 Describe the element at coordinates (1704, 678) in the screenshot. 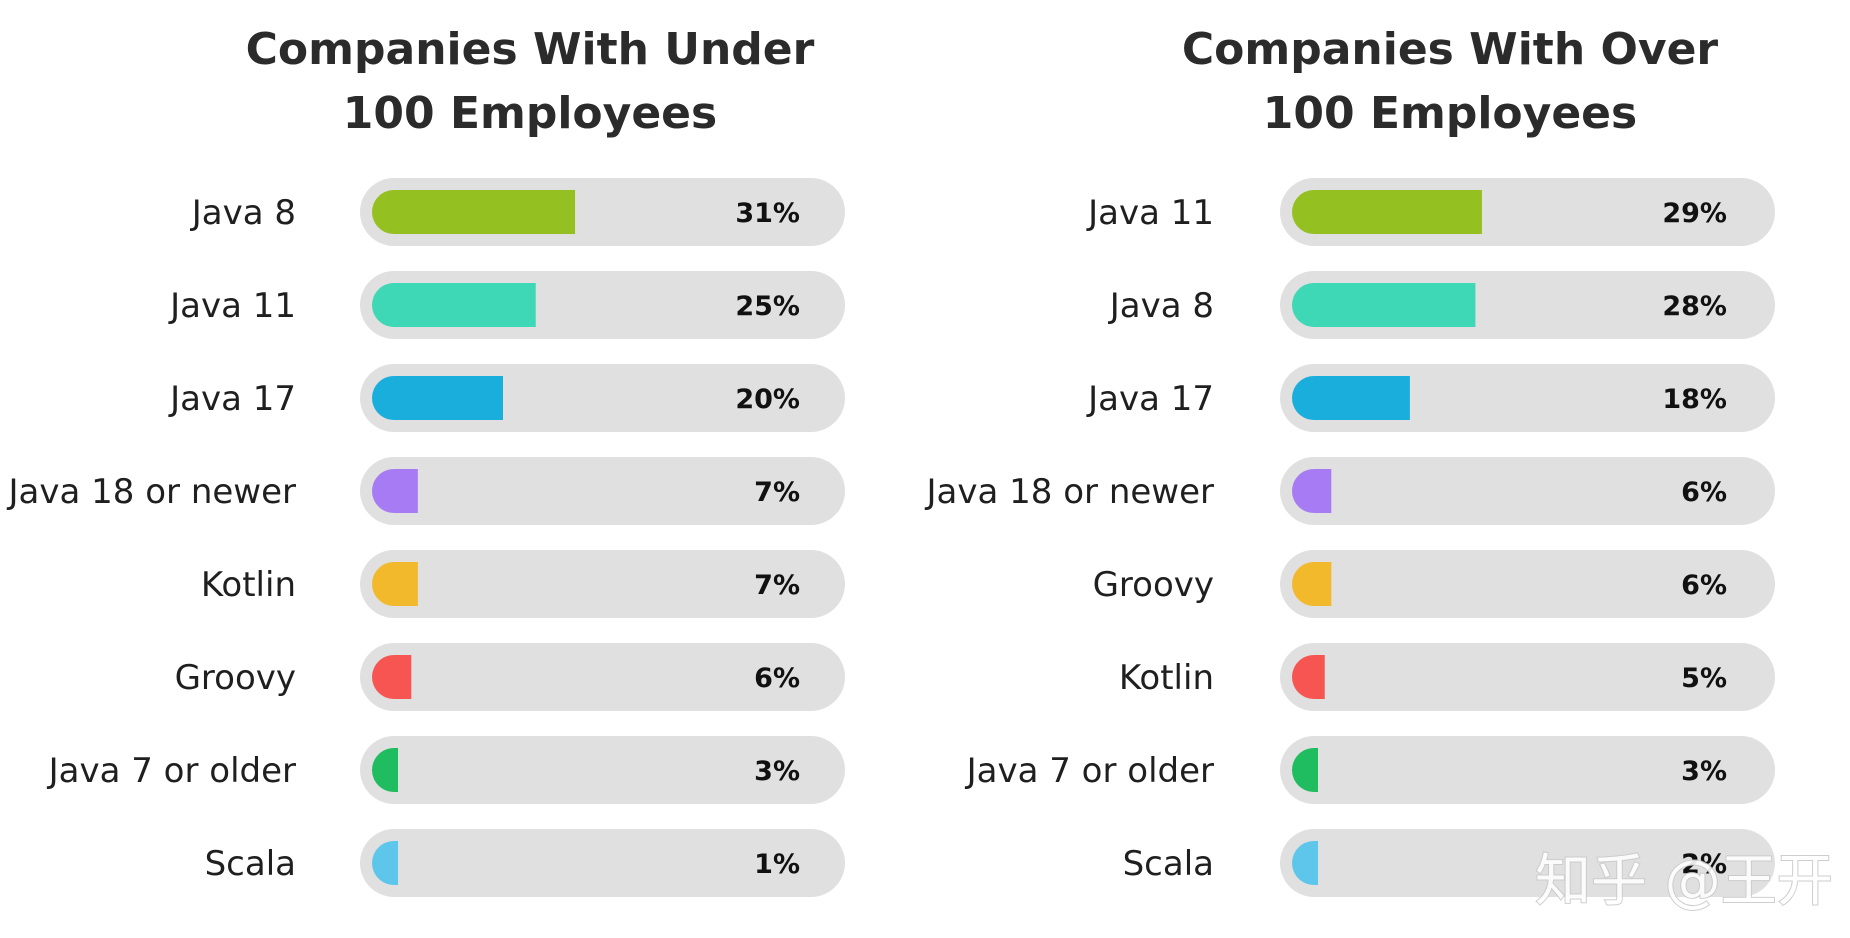

I see `value-label: 5%` at that location.